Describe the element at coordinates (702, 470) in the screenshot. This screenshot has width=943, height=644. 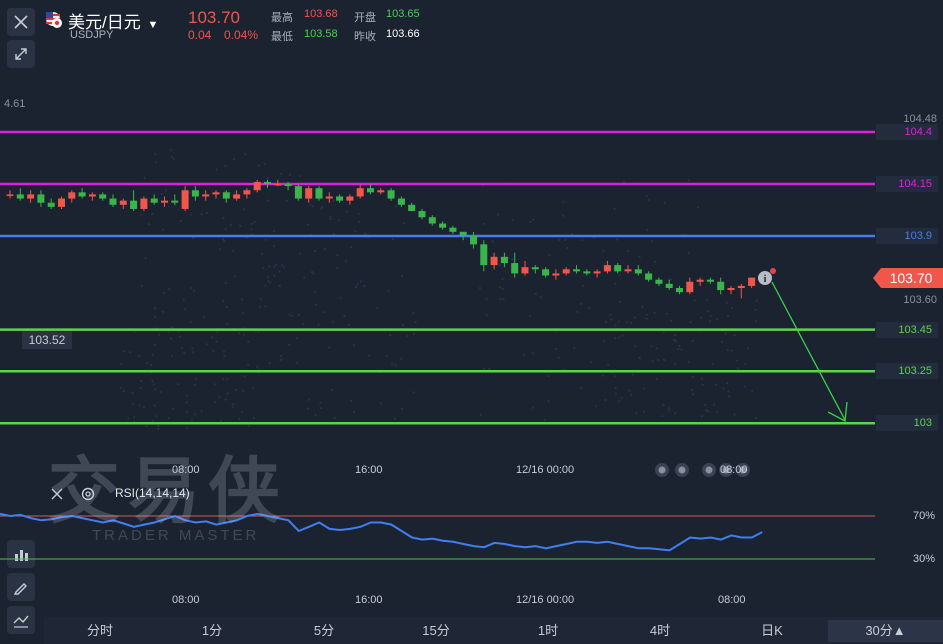
I see `chart-nav-dots` at that location.